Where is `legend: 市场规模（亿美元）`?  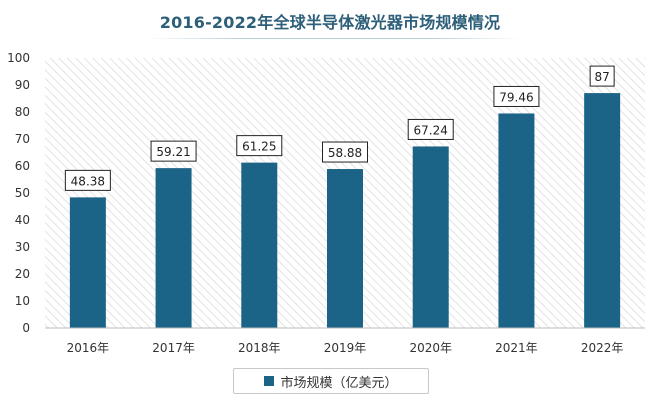
legend: 市场规模（亿美元） is located at coordinates (331, 381).